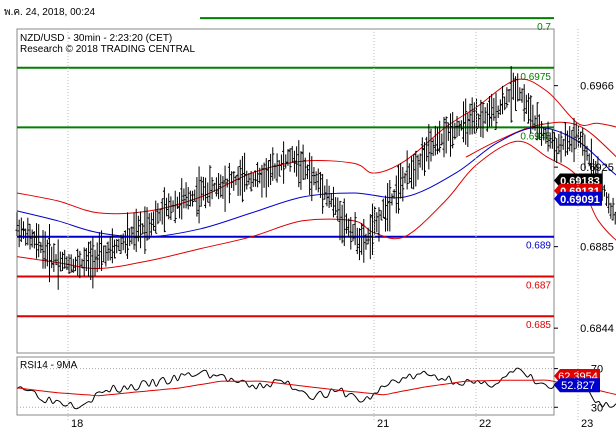 This screenshot has height=442, width=616. Describe the element at coordinates (285, 386) in the screenshot. I see `rsi-panel` at that location.